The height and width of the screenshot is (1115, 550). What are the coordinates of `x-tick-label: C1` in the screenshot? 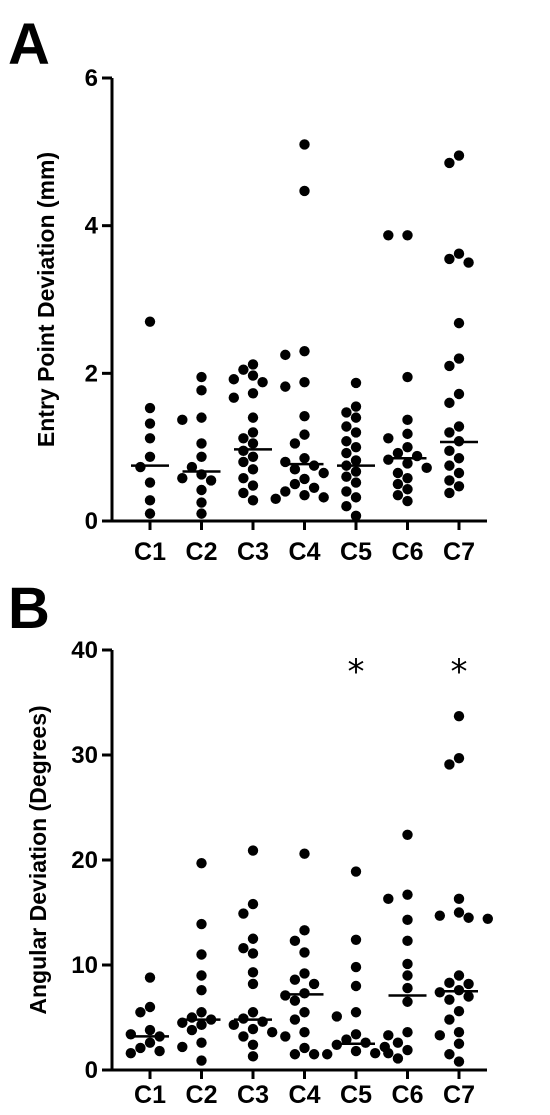 It's located at (150, 552).